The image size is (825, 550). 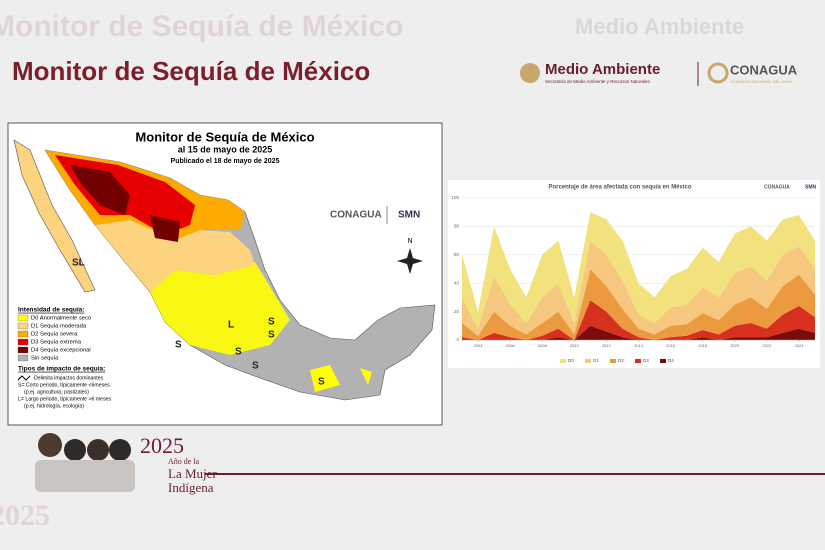 What do you see at coordinates (341, 378) in the screenshot?
I see `d0-spot` at bounding box center [341, 378].